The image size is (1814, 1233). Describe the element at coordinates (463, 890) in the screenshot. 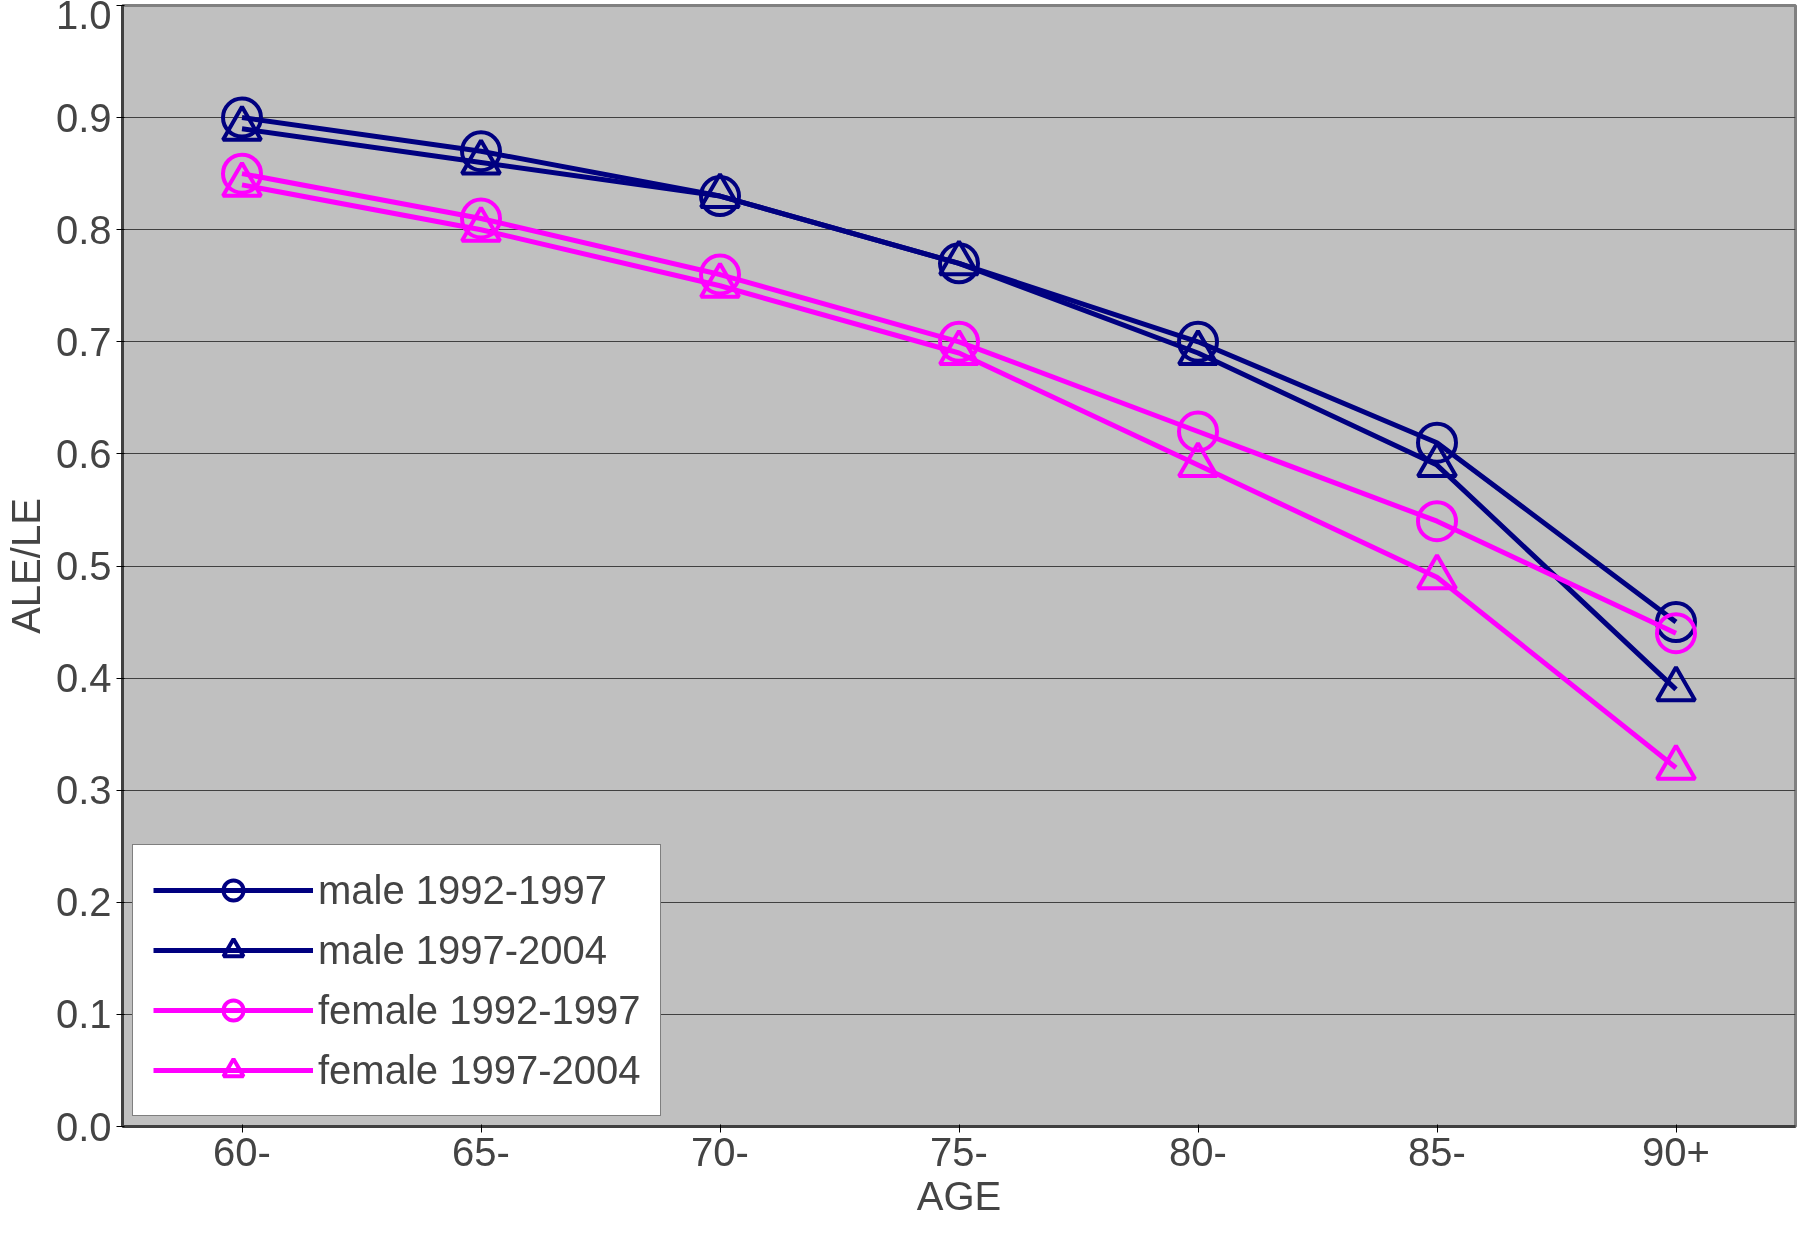

I see `legend-label: male 1992-1997` at that location.